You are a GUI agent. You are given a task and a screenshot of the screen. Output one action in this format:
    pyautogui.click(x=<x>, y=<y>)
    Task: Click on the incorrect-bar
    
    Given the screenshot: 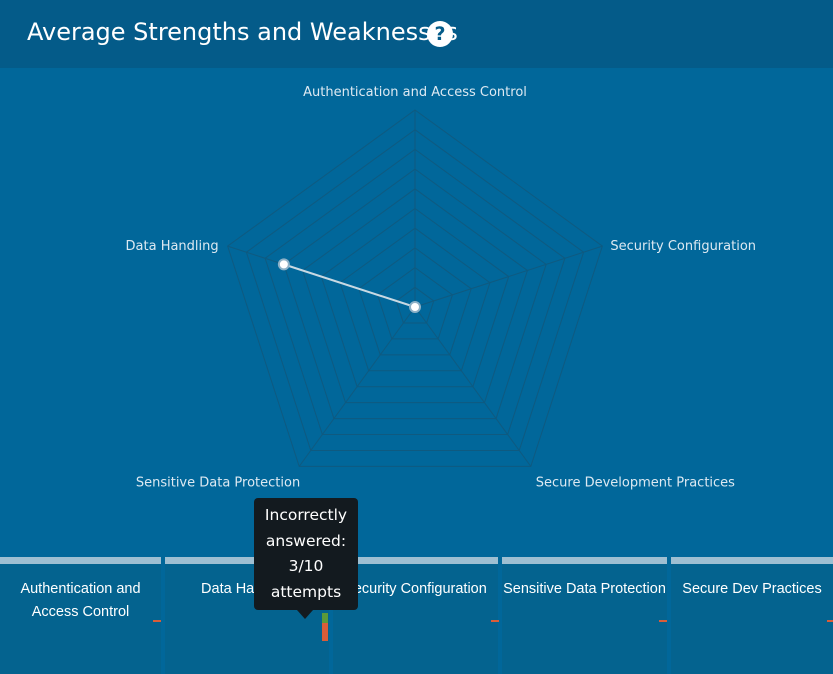 What is the action you would take?
    pyautogui.click(x=325, y=632)
    